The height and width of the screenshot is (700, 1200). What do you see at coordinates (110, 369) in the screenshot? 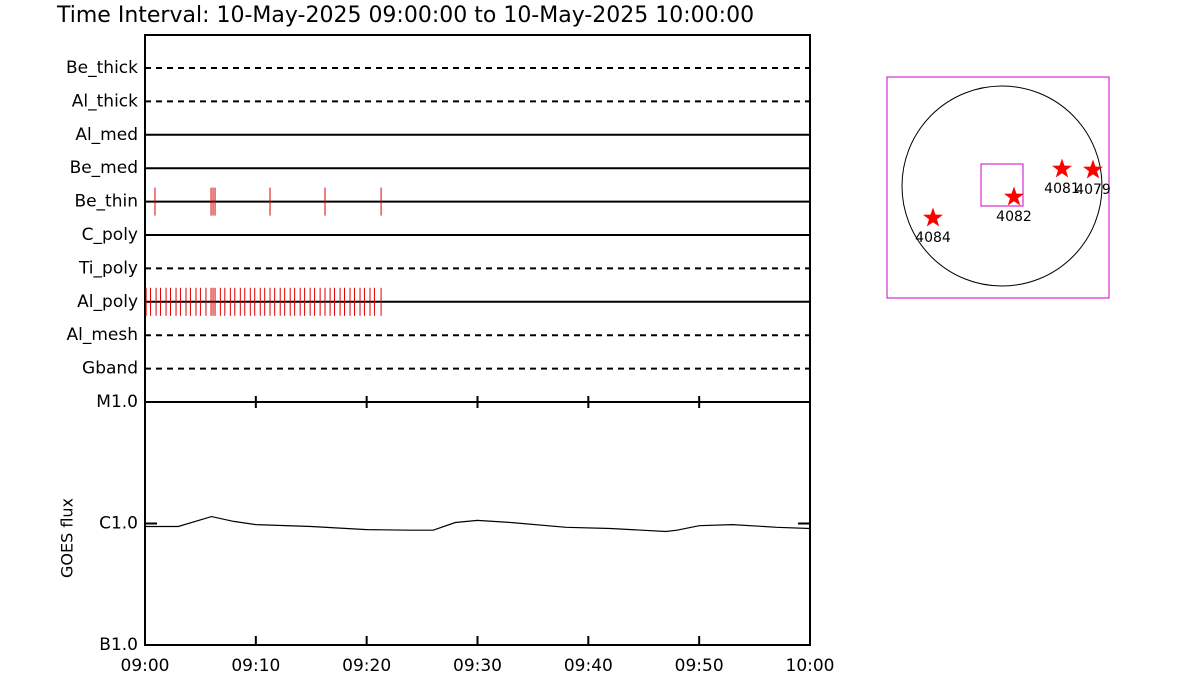
I see `row-label: Gband` at bounding box center [110, 369].